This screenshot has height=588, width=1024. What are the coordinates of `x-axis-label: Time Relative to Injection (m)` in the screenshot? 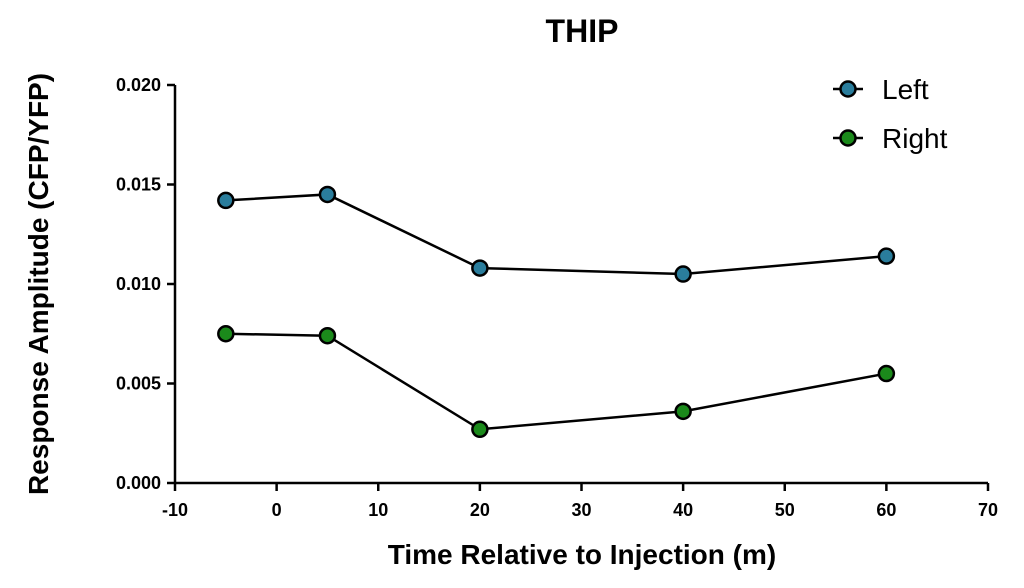 It's located at (582, 554).